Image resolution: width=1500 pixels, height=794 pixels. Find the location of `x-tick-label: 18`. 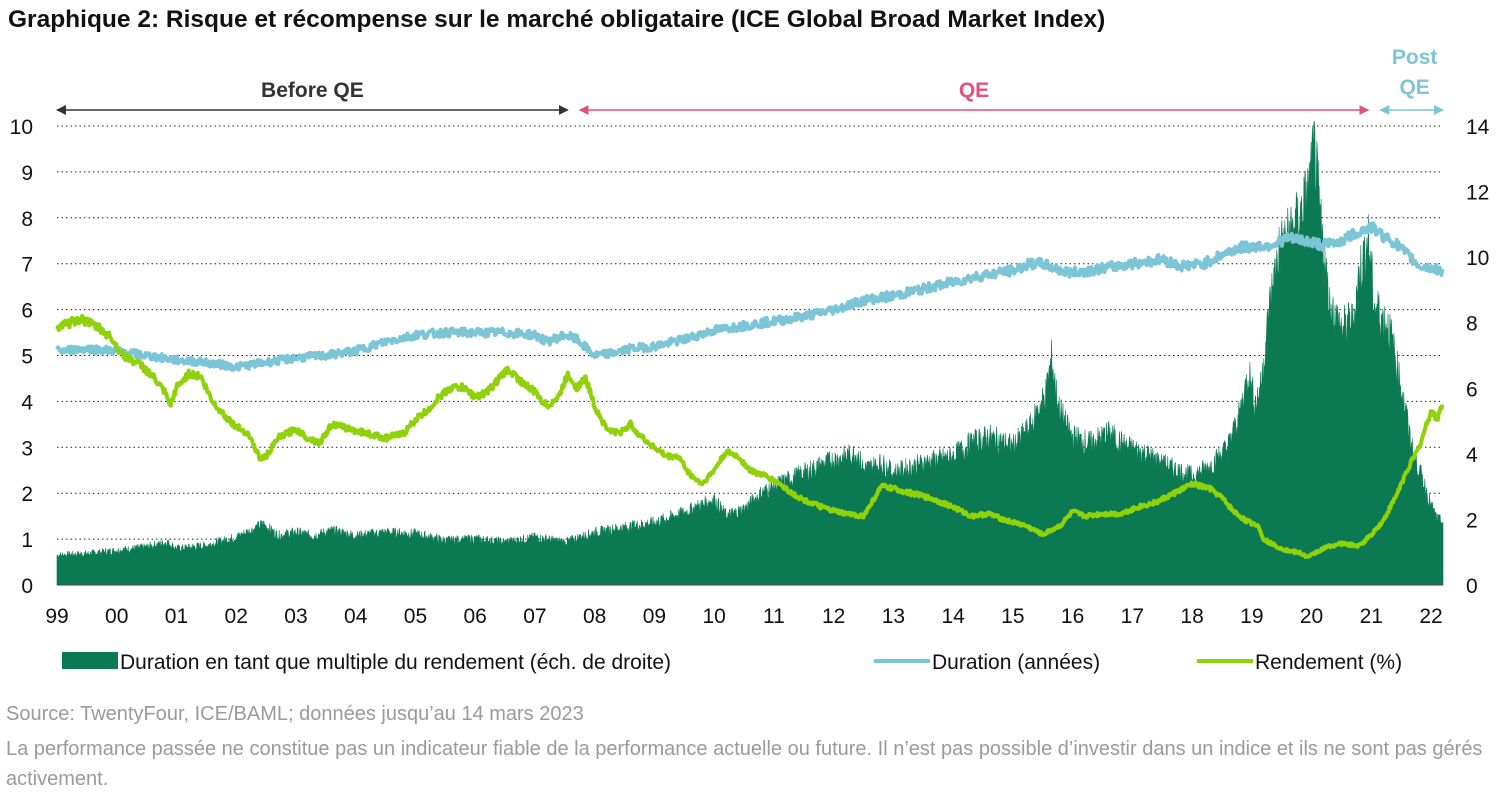

x-tick-label: 18 is located at coordinates (1191, 616).